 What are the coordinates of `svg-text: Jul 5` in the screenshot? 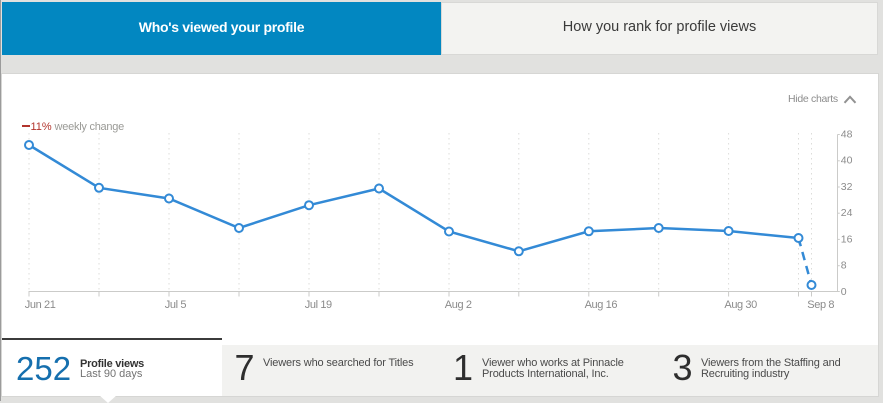 It's located at (176, 305).